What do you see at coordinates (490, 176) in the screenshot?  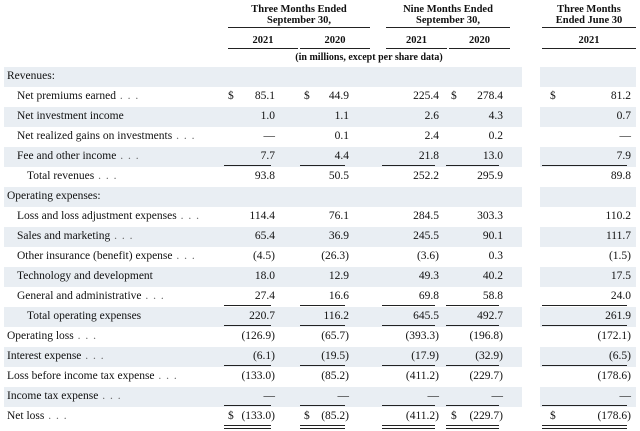 I see `value-cell: 295.9` at bounding box center [490, 176].